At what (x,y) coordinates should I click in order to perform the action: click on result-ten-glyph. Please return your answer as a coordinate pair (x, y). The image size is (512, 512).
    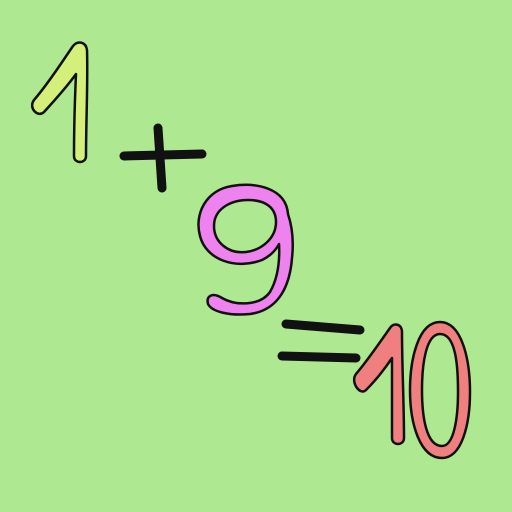
    Looking at the image, I should click on (412, 390).